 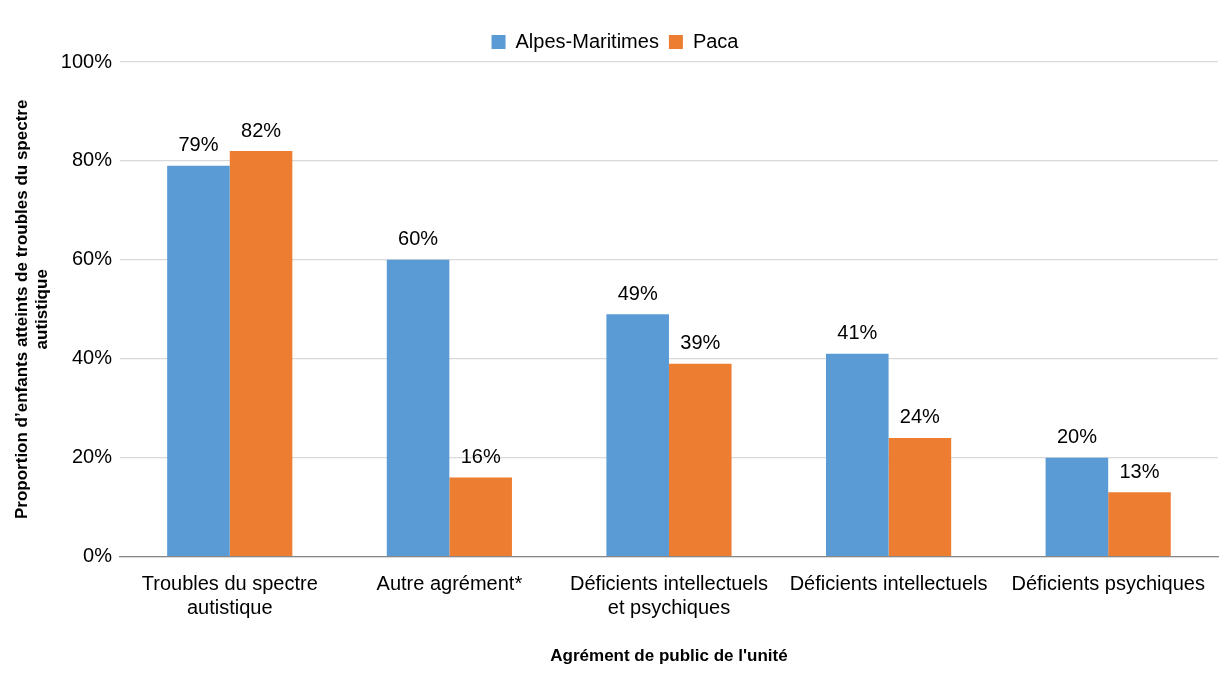 I want to click on y-tick-label: 20%, so click(x=92, y=456).